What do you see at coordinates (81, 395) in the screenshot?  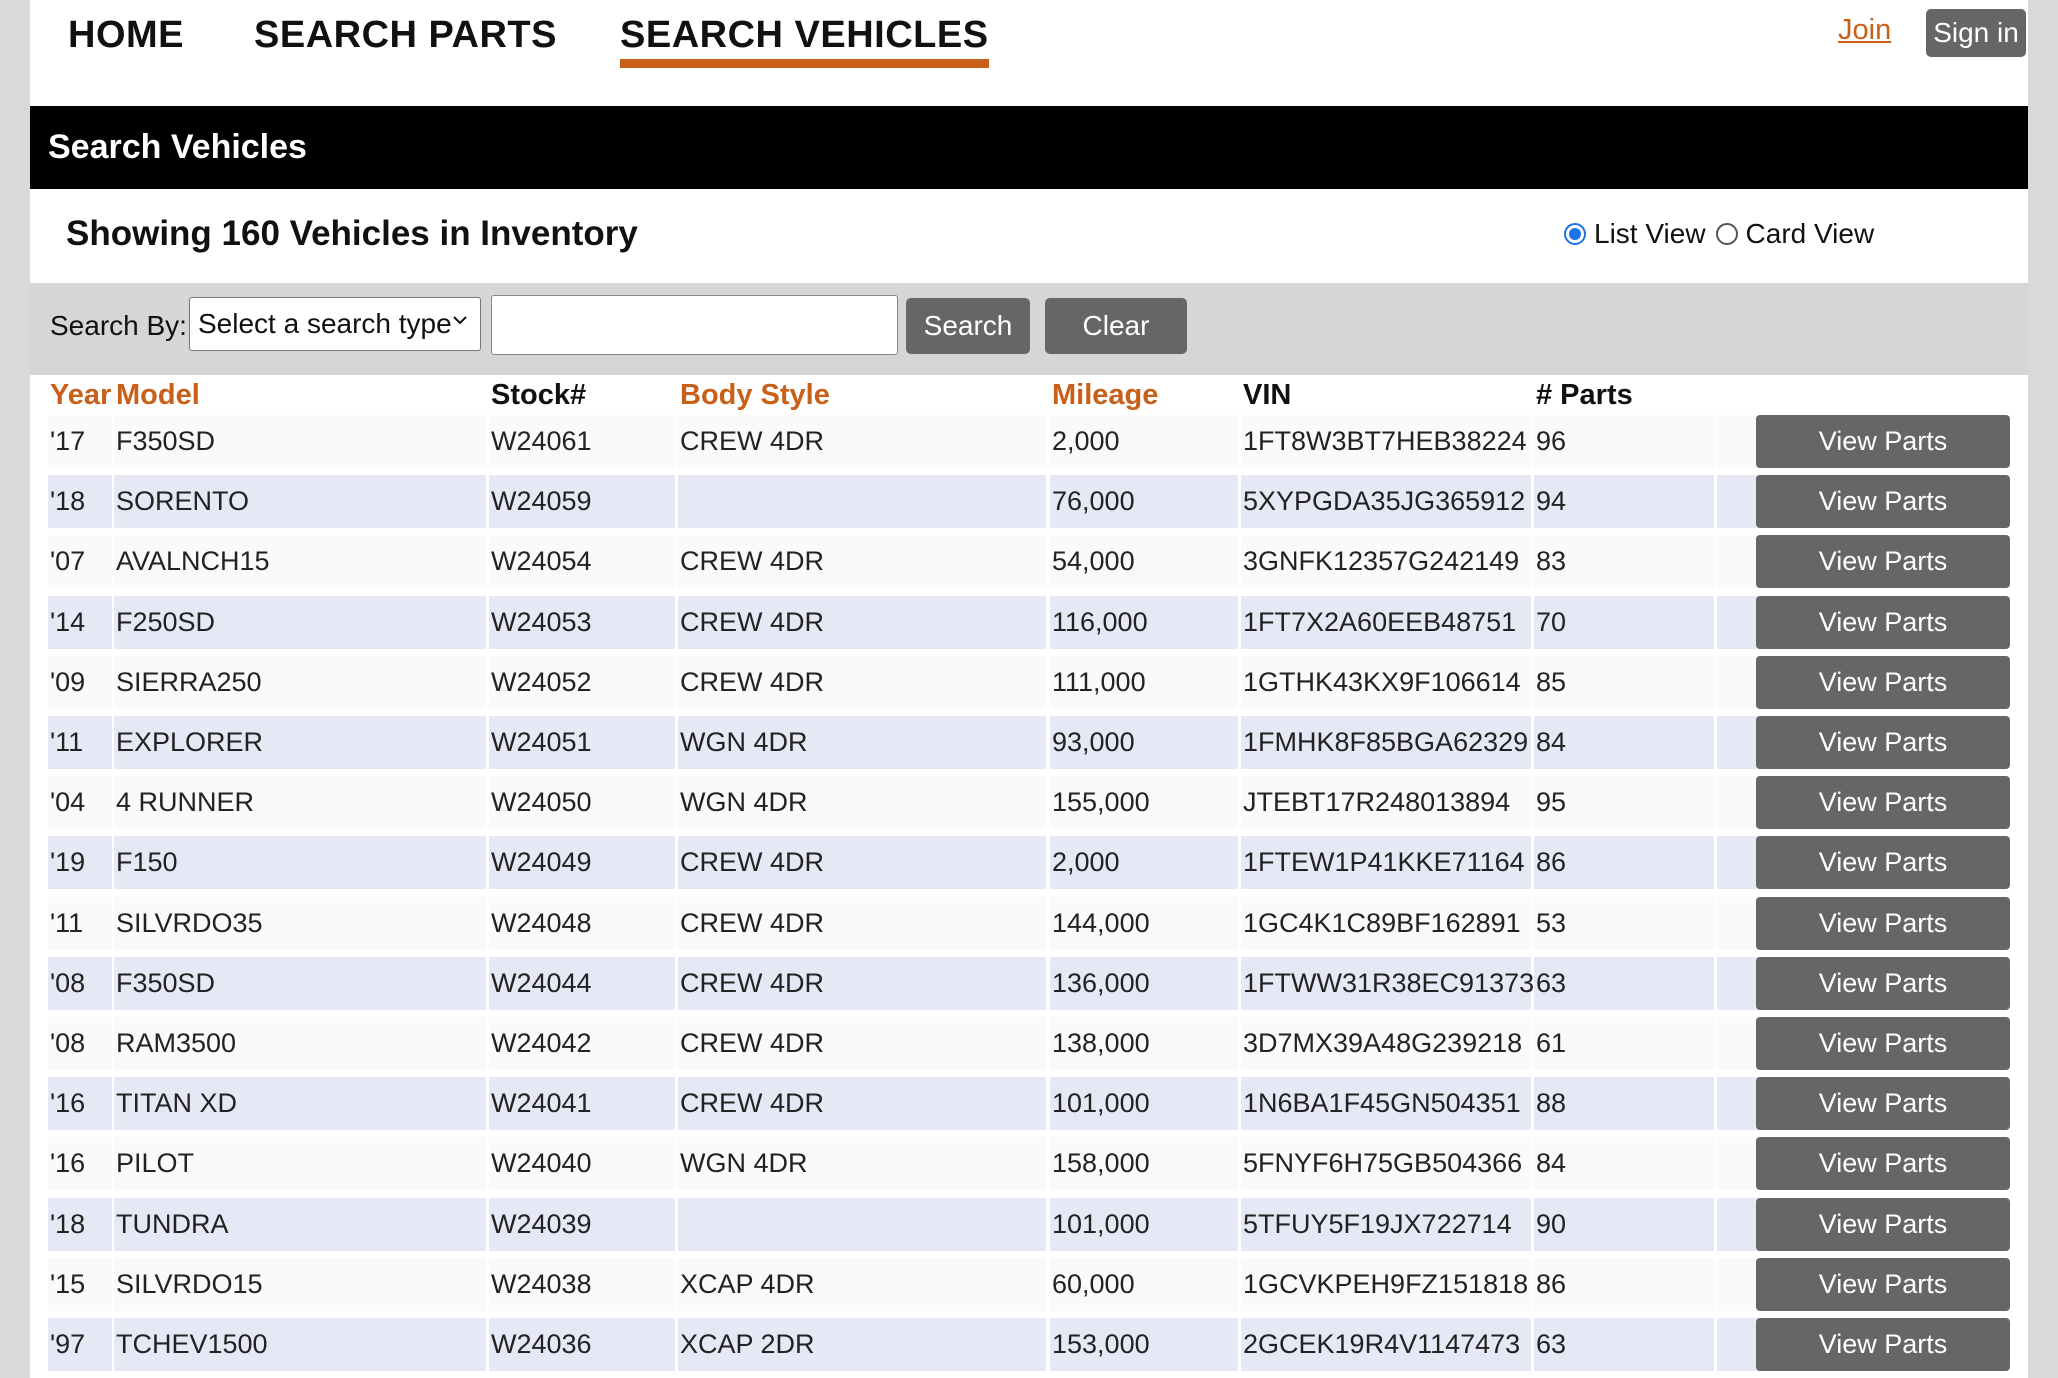 I see `header-year: Year` at bounding box center [81, 395].